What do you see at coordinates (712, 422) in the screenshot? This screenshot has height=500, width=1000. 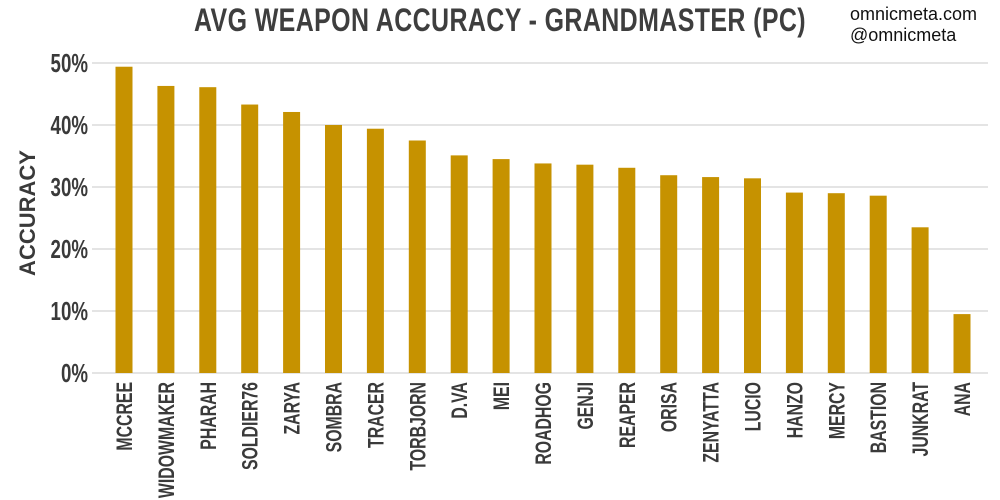 I see `x-tick-label: ZENYATTA` at bounding box center [712, 422].